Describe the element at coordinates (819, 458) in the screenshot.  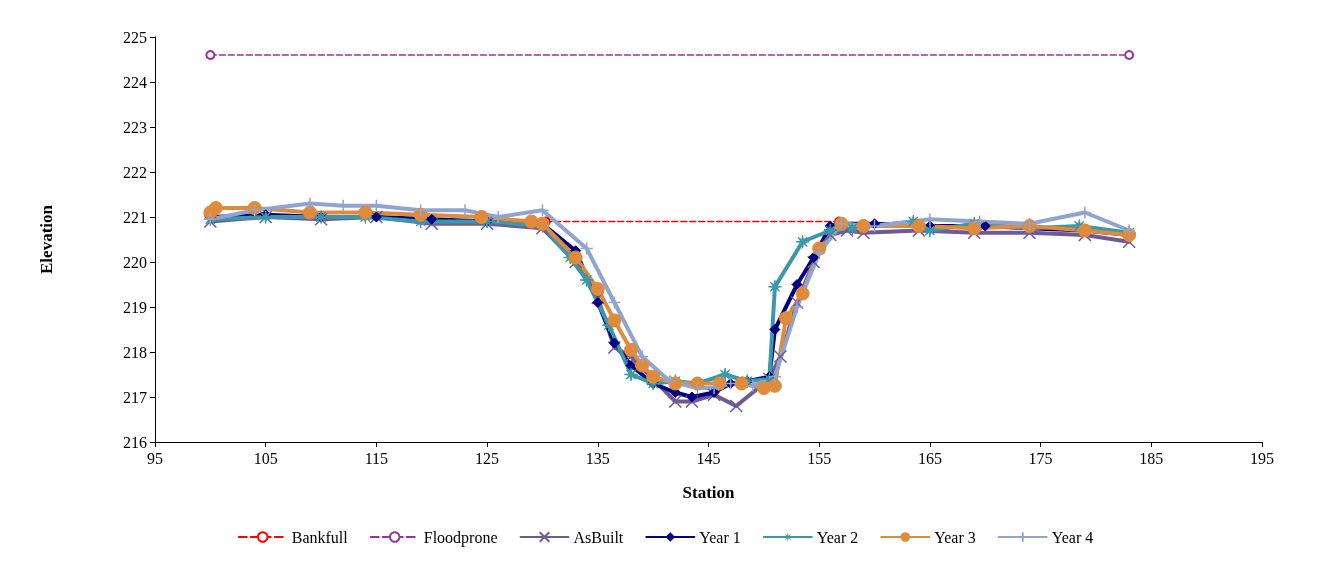
I see `x-tick-label: 155` at that location.